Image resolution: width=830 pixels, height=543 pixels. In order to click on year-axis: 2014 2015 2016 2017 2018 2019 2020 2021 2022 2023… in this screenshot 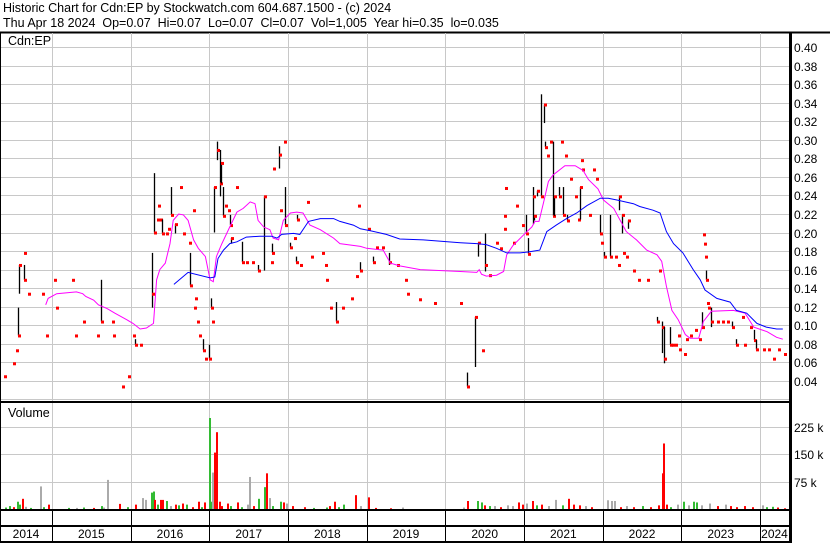, I will do `click(400, 526)`.